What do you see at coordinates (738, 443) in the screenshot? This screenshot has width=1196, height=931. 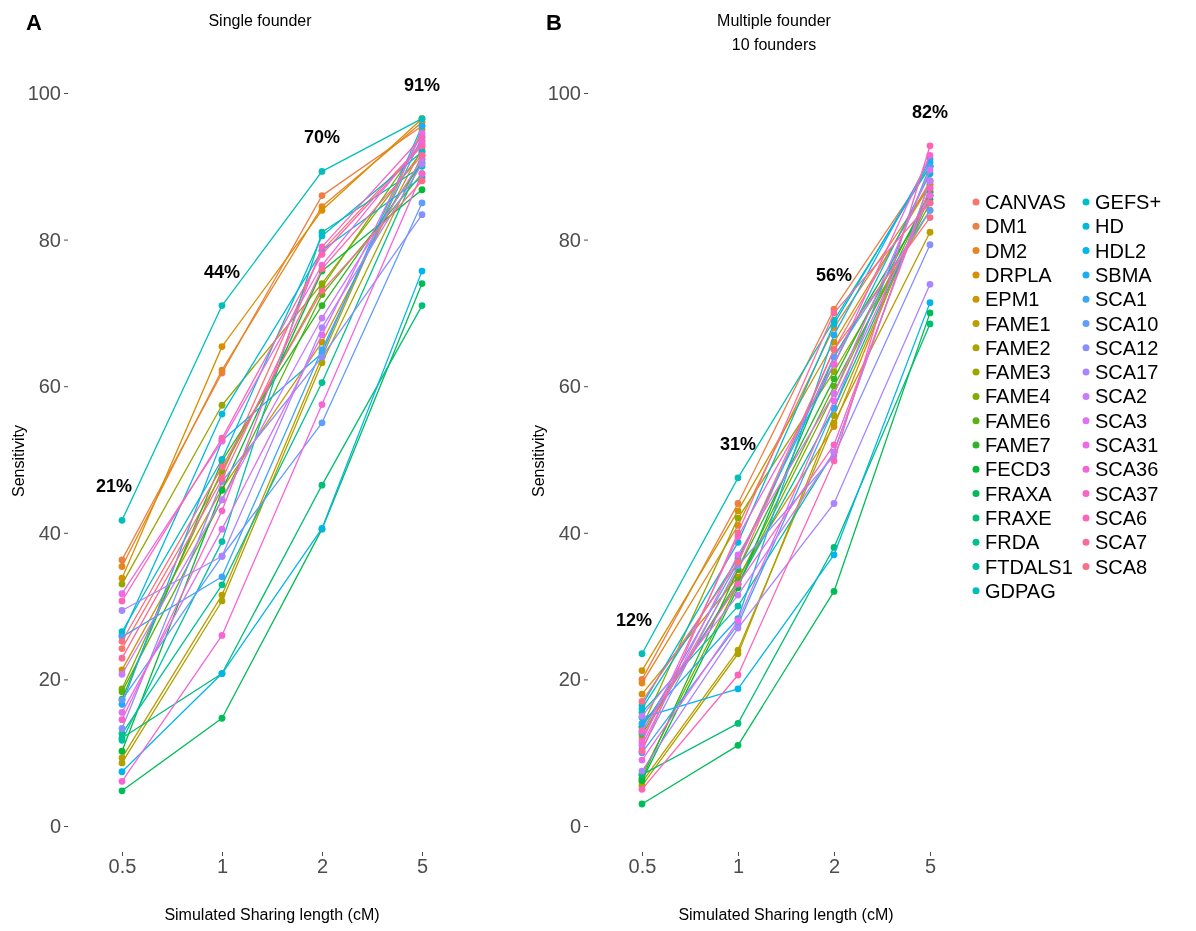 I see `annotation: 31%` at bounding box center [738, 443].